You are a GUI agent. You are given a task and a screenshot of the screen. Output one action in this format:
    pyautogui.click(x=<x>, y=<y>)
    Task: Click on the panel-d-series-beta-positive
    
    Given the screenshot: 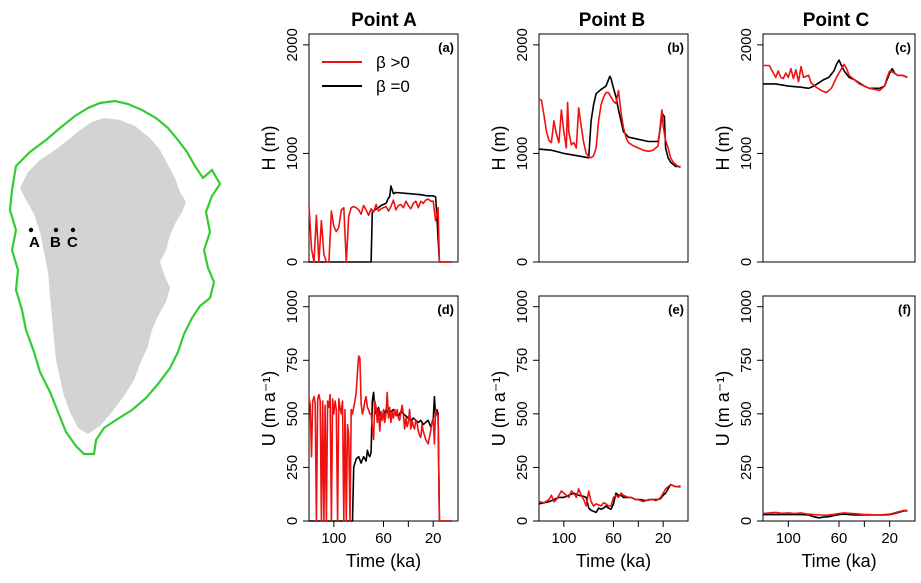 What is the action you would take?
    pyautogui.click(x=380, y=438)
    